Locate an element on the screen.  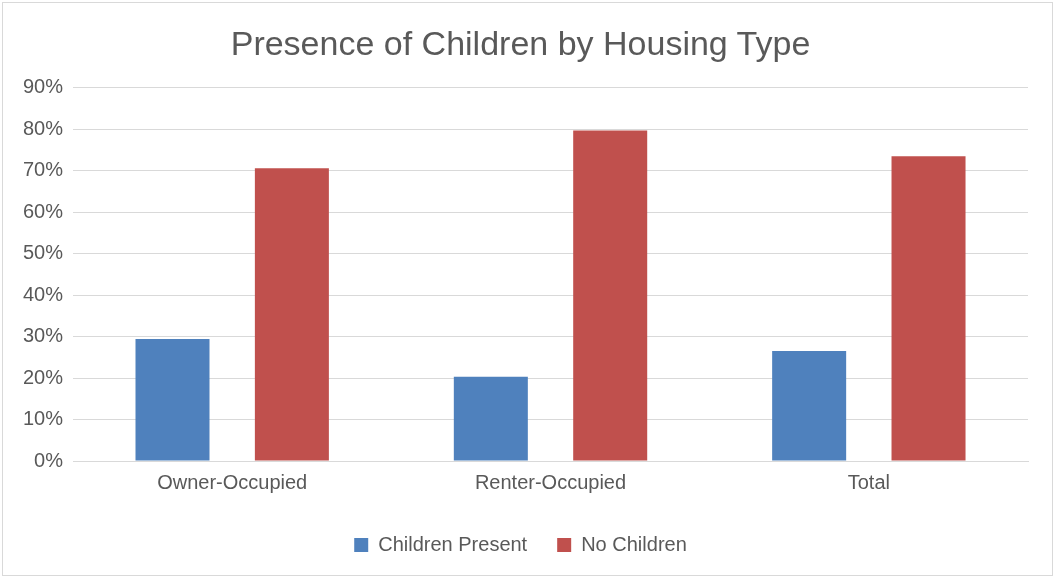
y-tick-label: 0% is located at coordinates (49, 459).